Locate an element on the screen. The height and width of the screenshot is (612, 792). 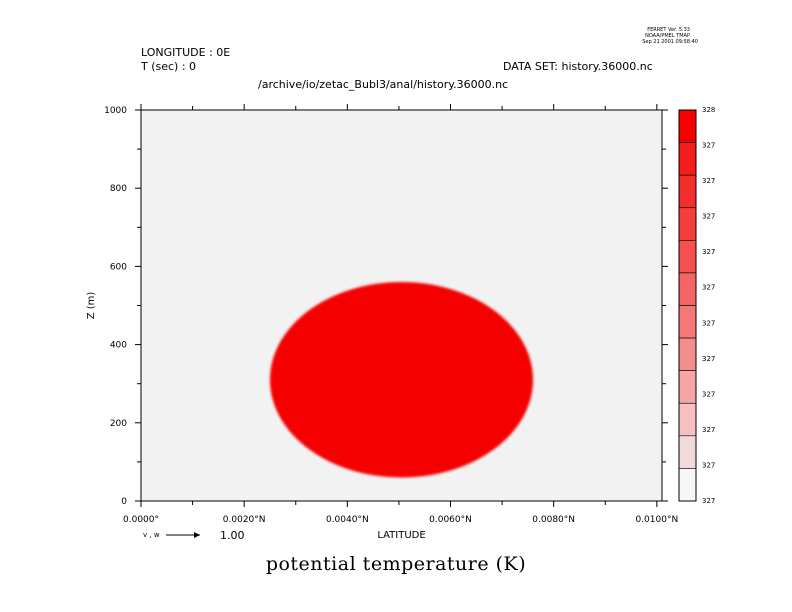
chart-title: potential temperature (K) is located at coordinates (396, 564).